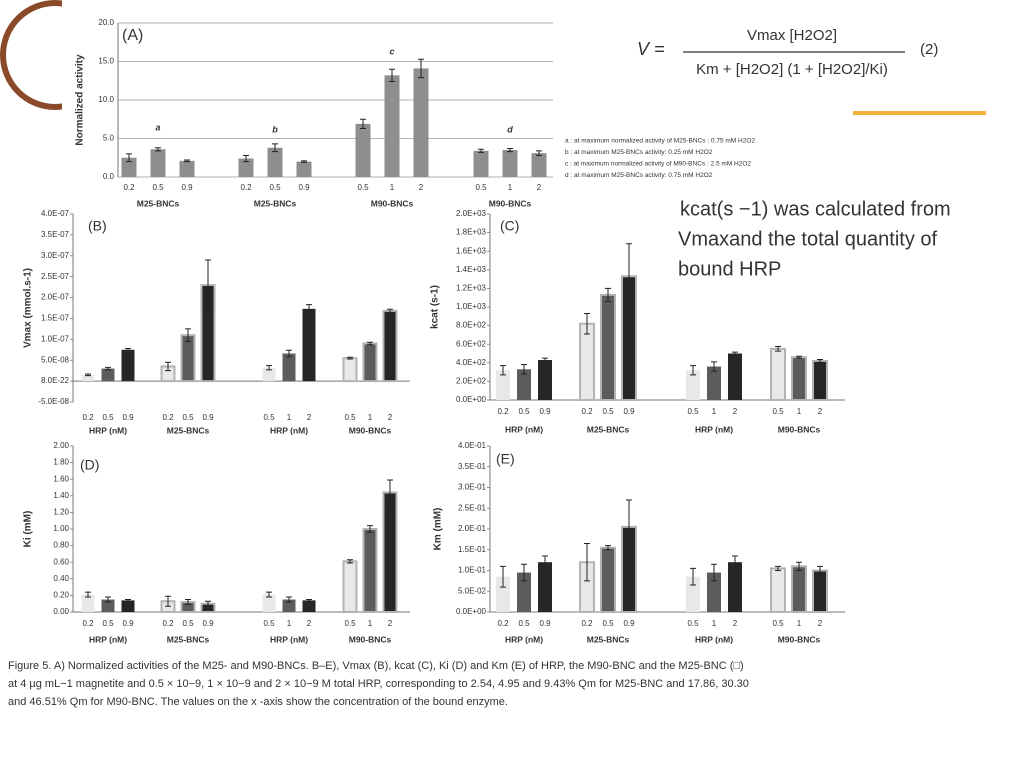  I want to click on group-label: M90-BNCs, so click(392, 203).